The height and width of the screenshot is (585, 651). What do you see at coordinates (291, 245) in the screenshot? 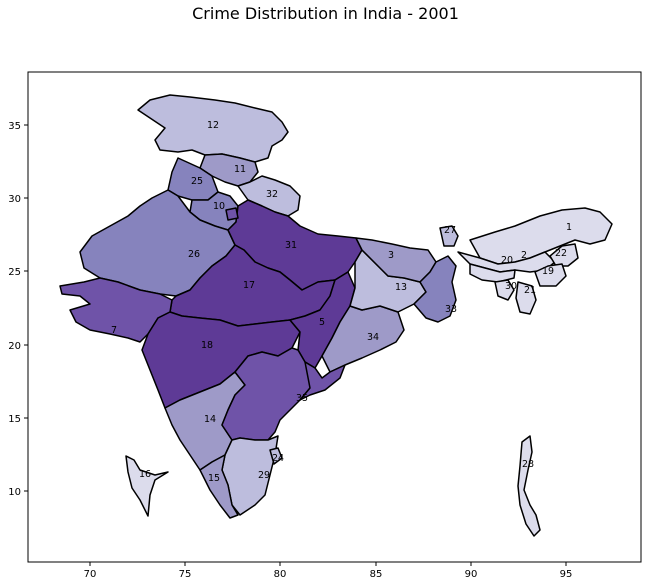
I see `region-label: 31` at bounding box center [291, 245].